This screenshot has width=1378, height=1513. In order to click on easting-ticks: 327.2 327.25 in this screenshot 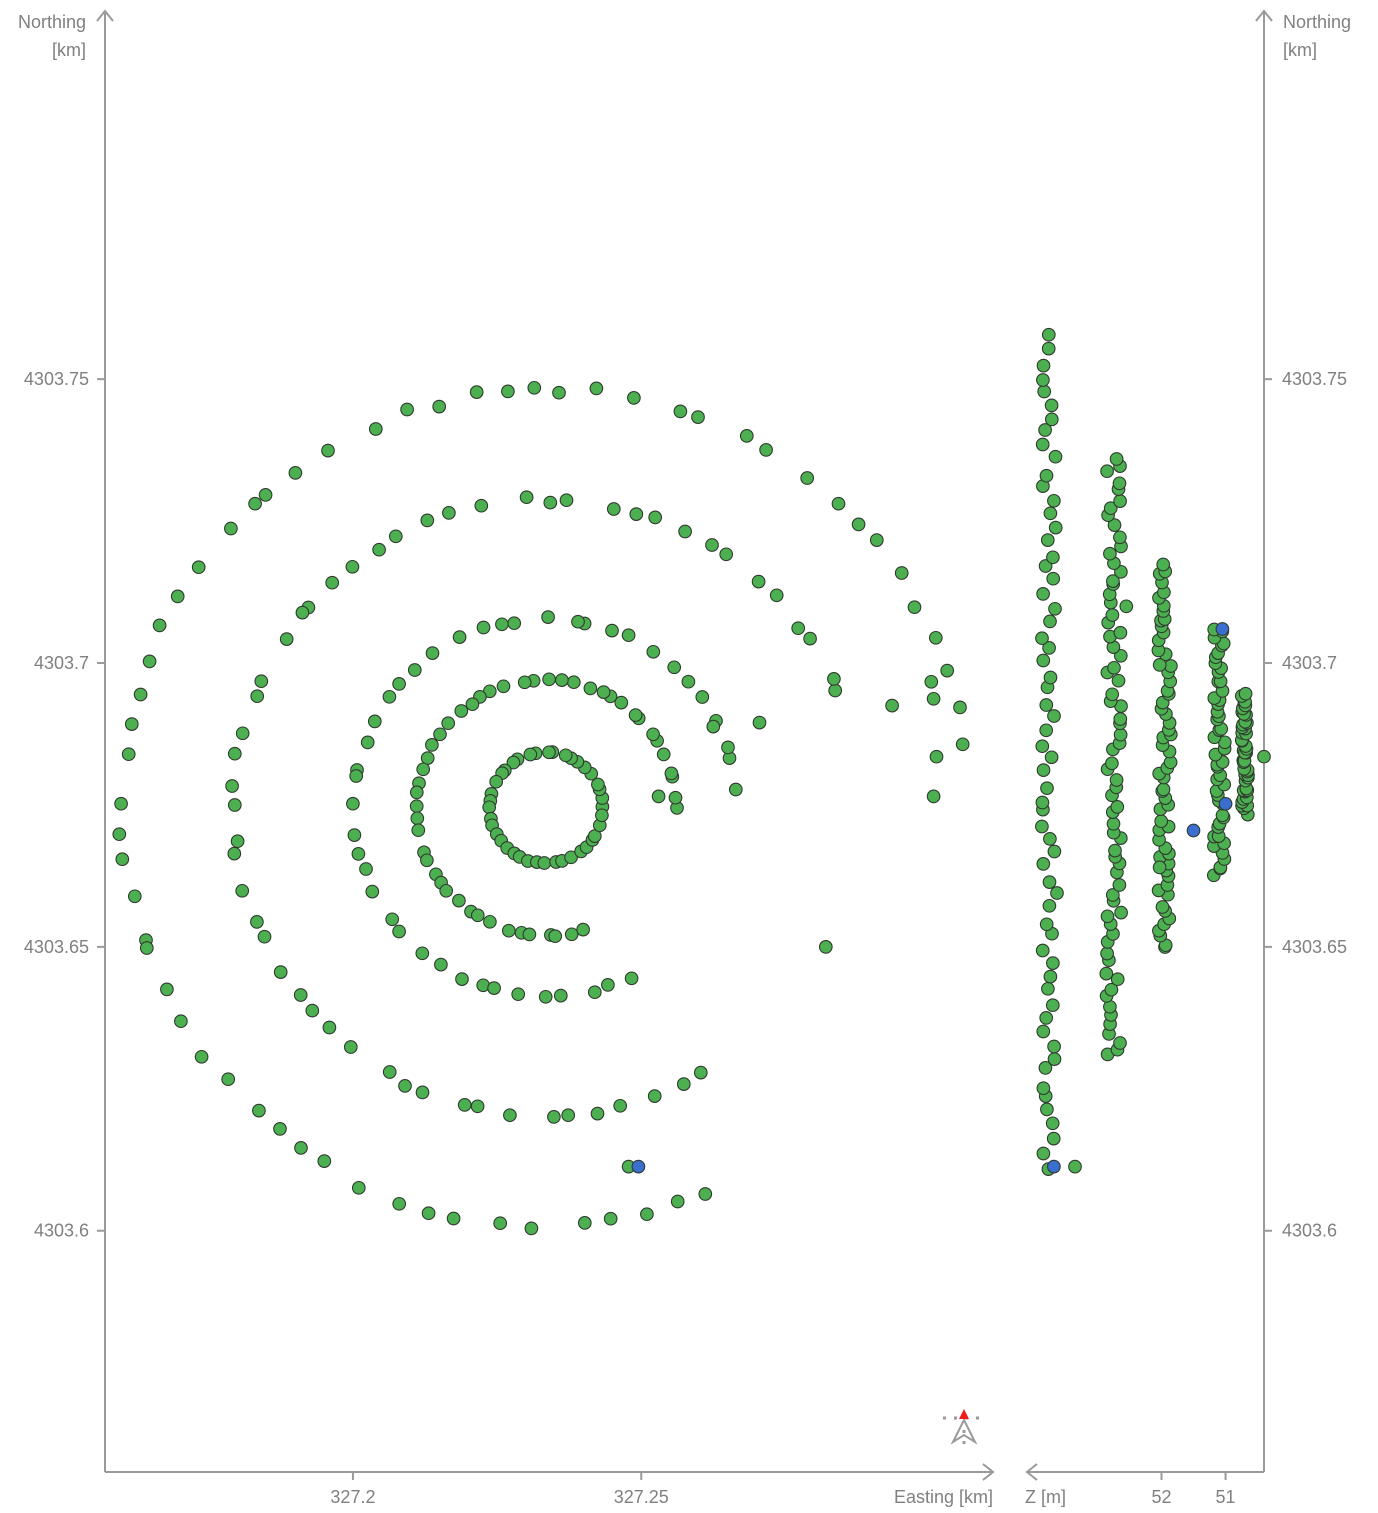, I will do `click(499, 1489)`.